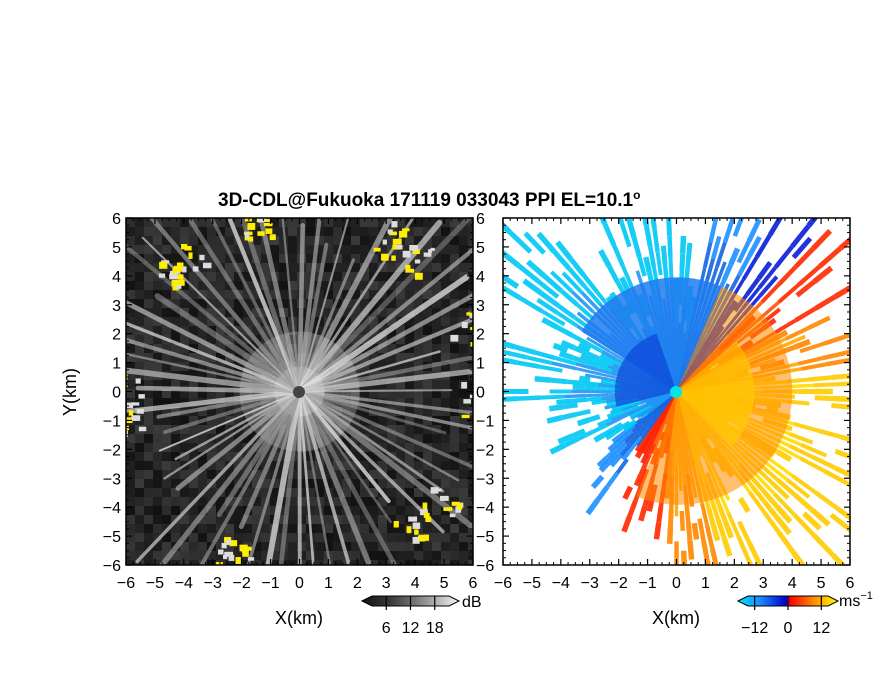 This screenshot has width=880, height=680. I want to click on reflectivity-x-tick-label: 2, so click(357, 583).